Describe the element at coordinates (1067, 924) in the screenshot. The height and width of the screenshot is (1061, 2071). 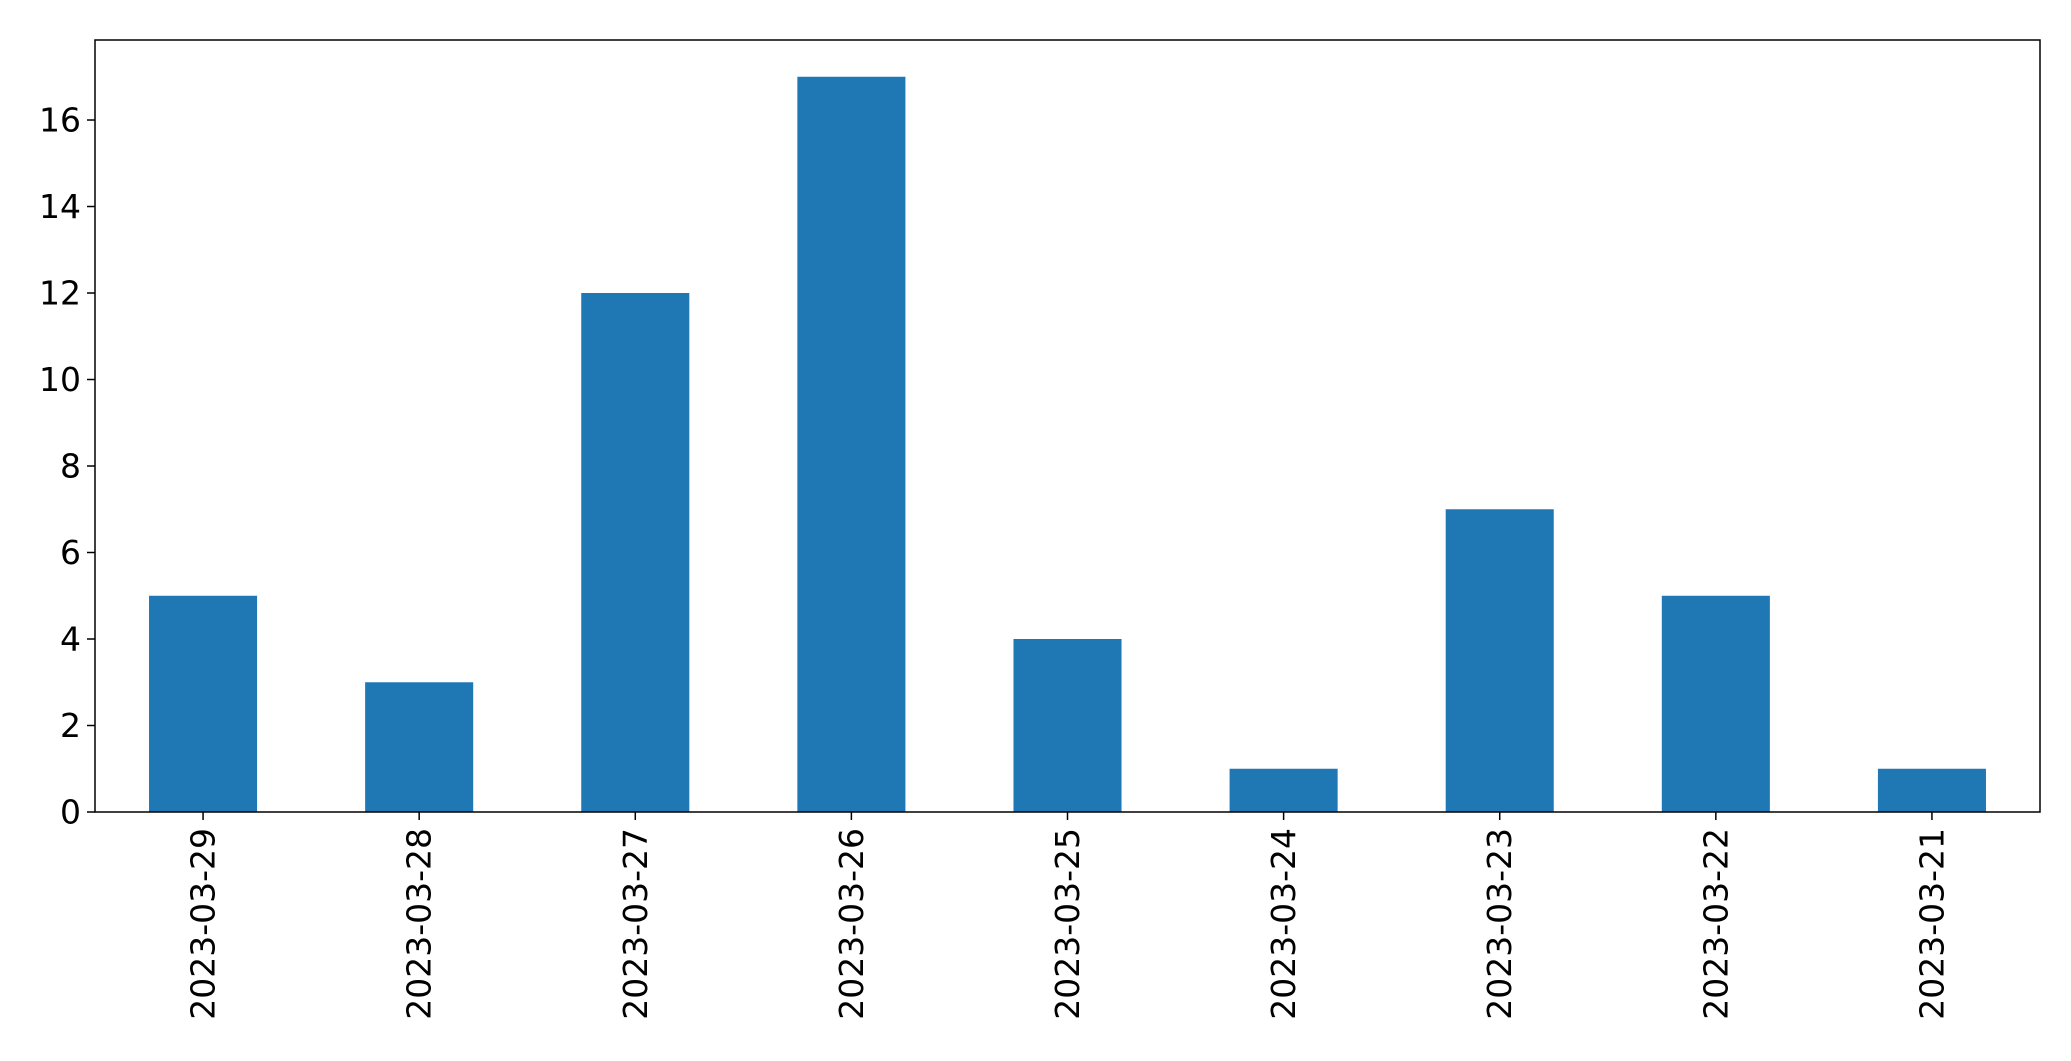
I see `x-tick-label: 2023-03-25` at that location.